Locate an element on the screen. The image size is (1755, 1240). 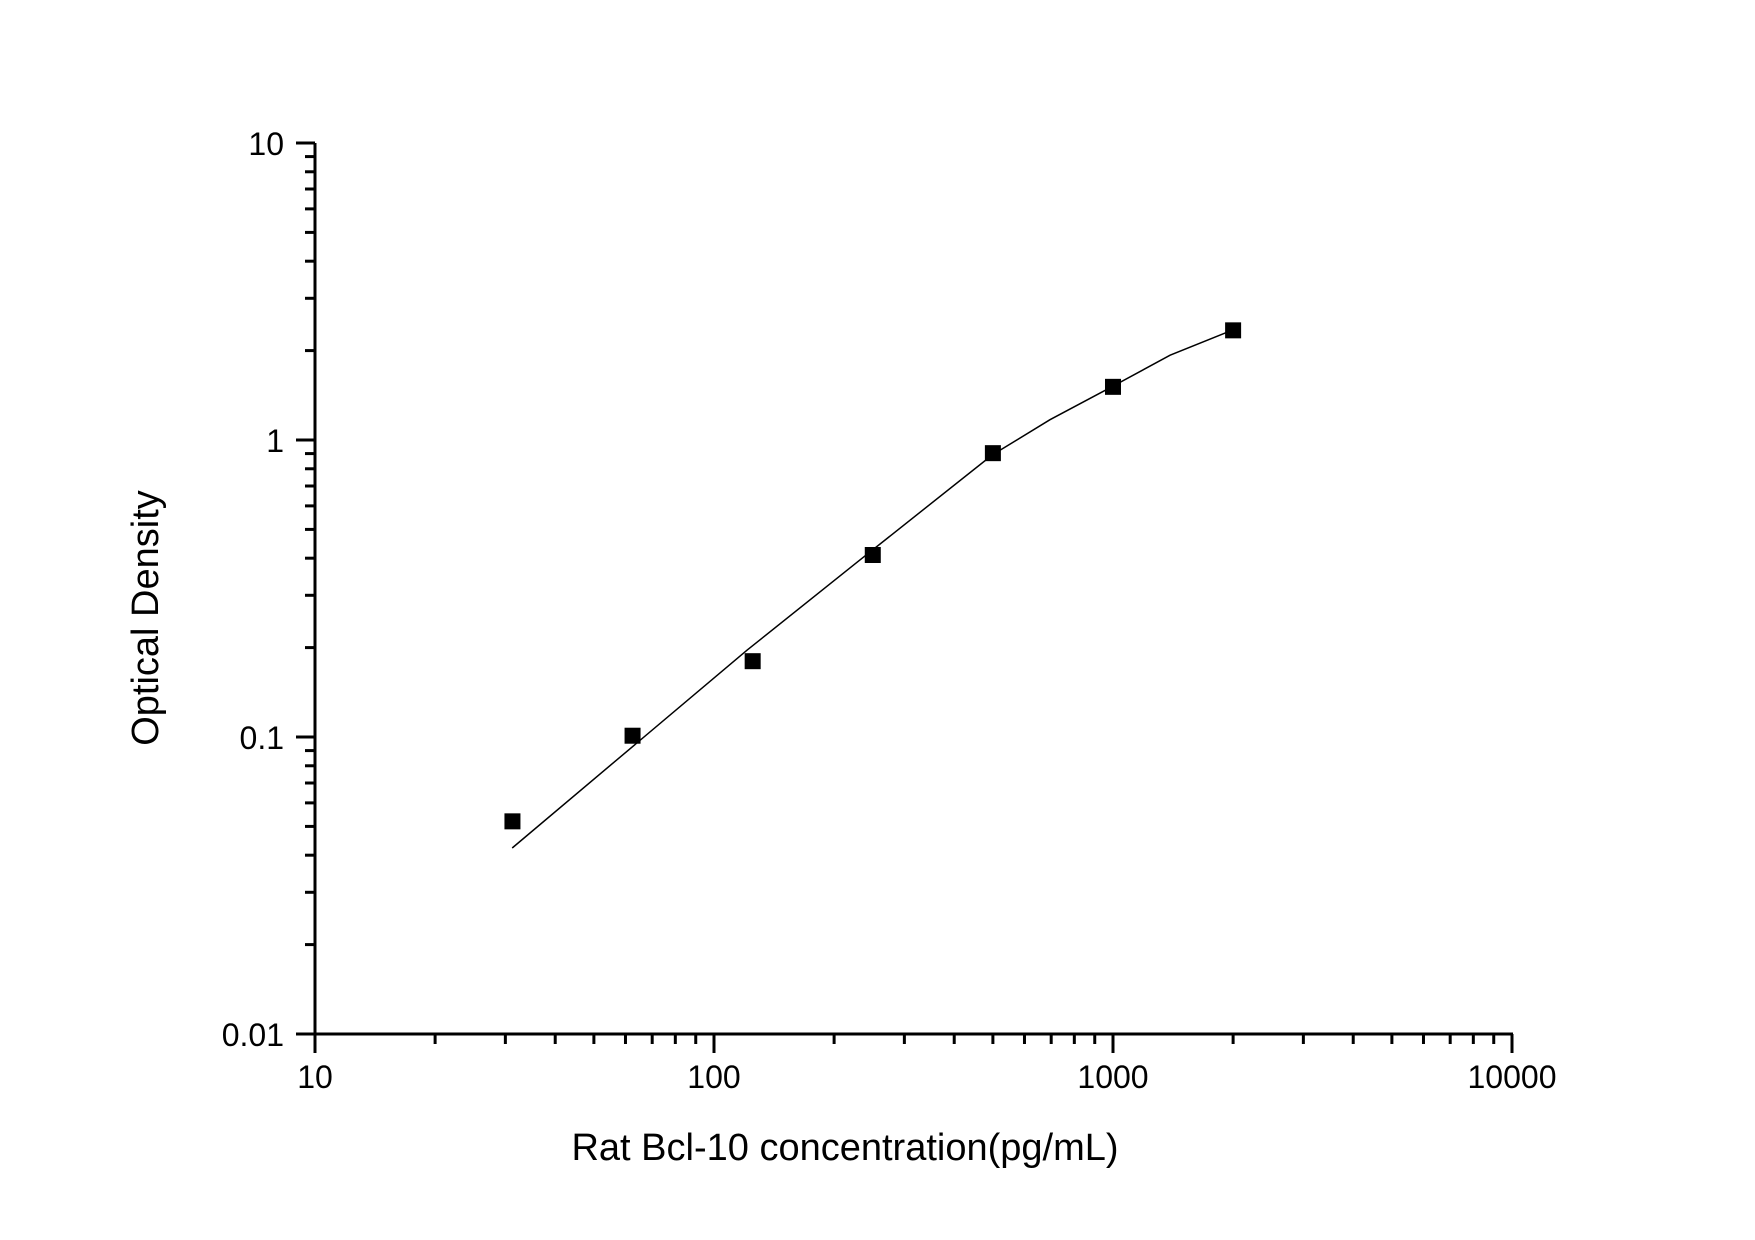
y-axis-title: Optical Density is located at coordinates (146, 618).